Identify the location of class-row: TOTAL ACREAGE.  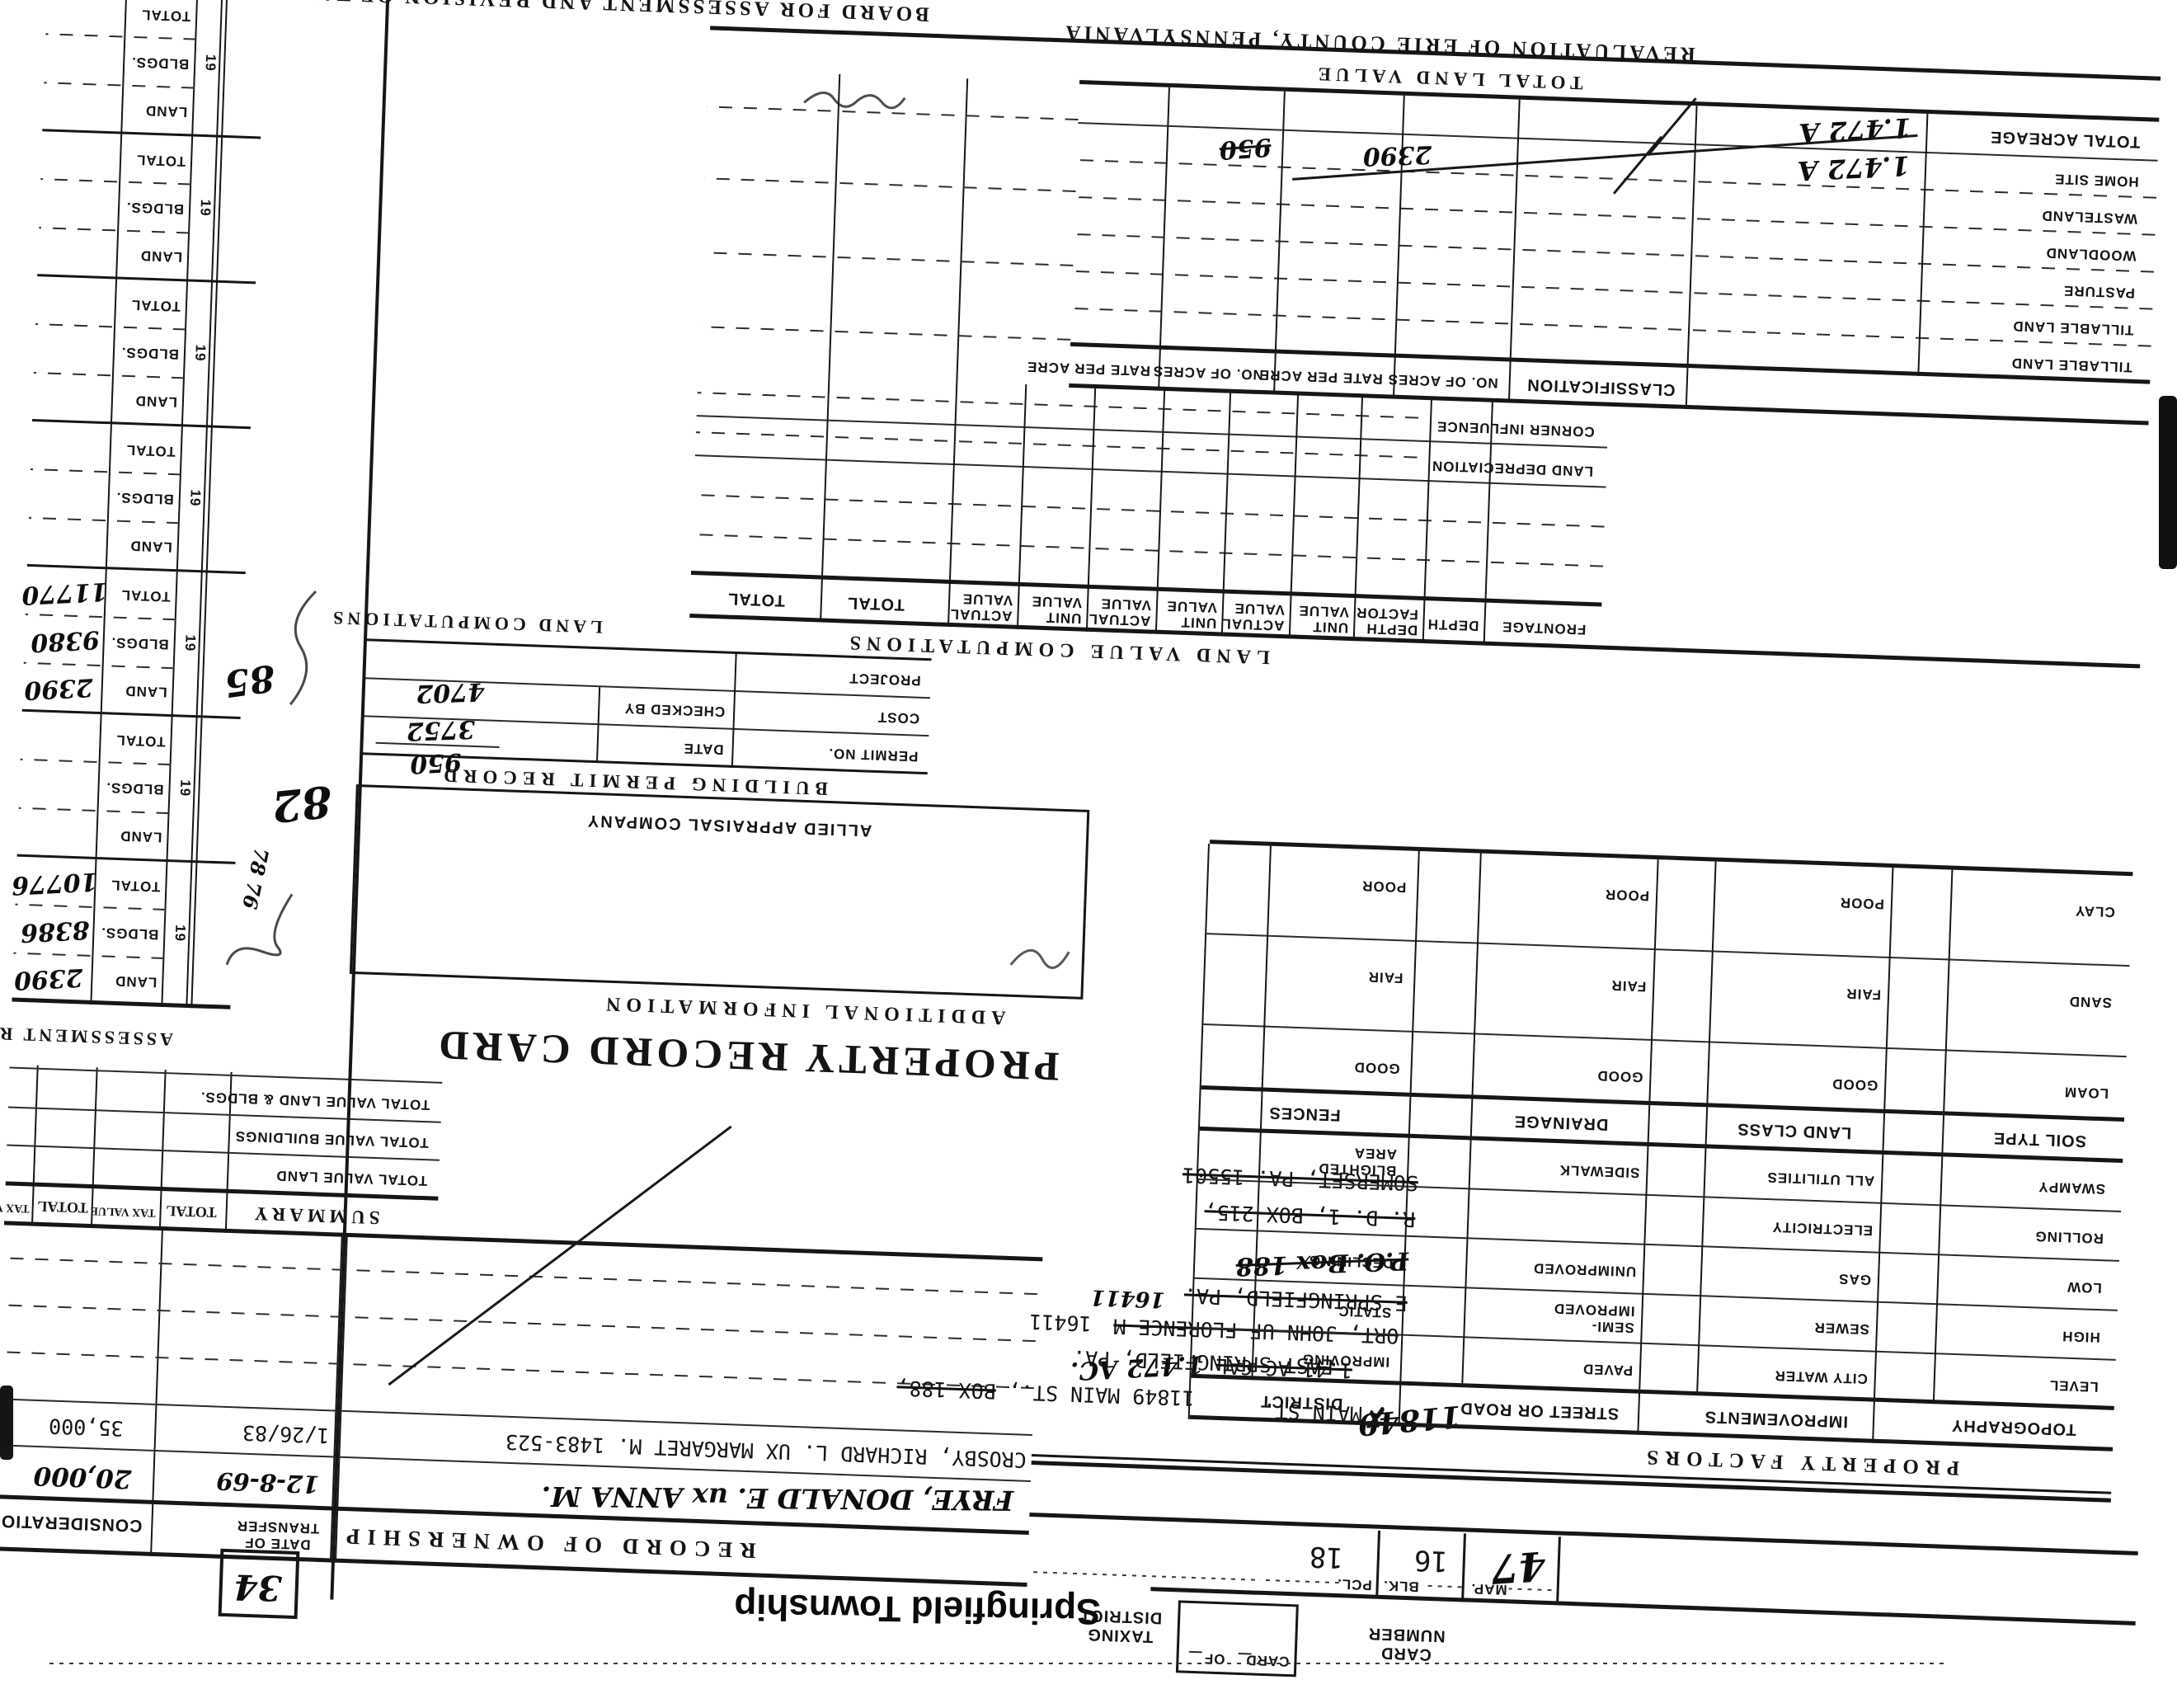
(2065, 139).